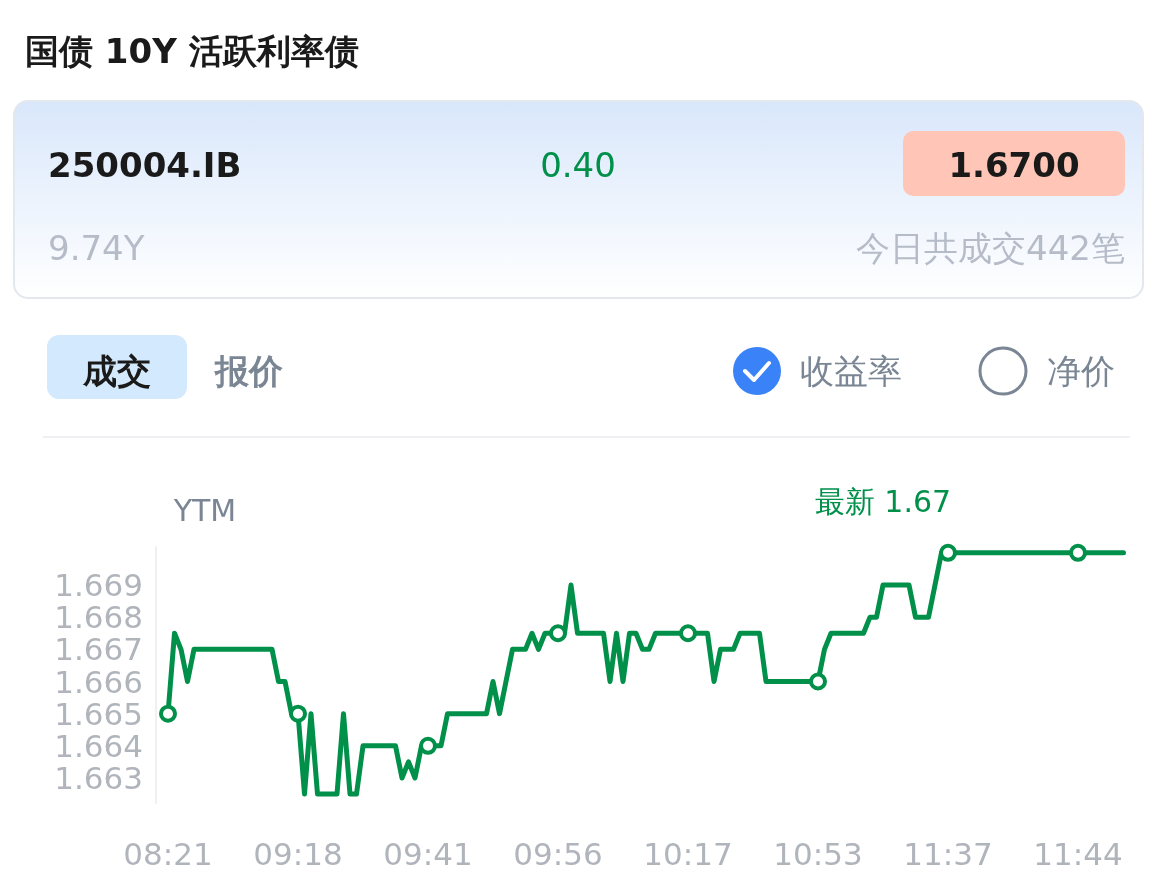 This screenshot has width=1167, height=892. What do you see at coordinates (168, 854) in the screenshot?
I see `x-tick-label: 08:21` at bounding box center [168, 854].